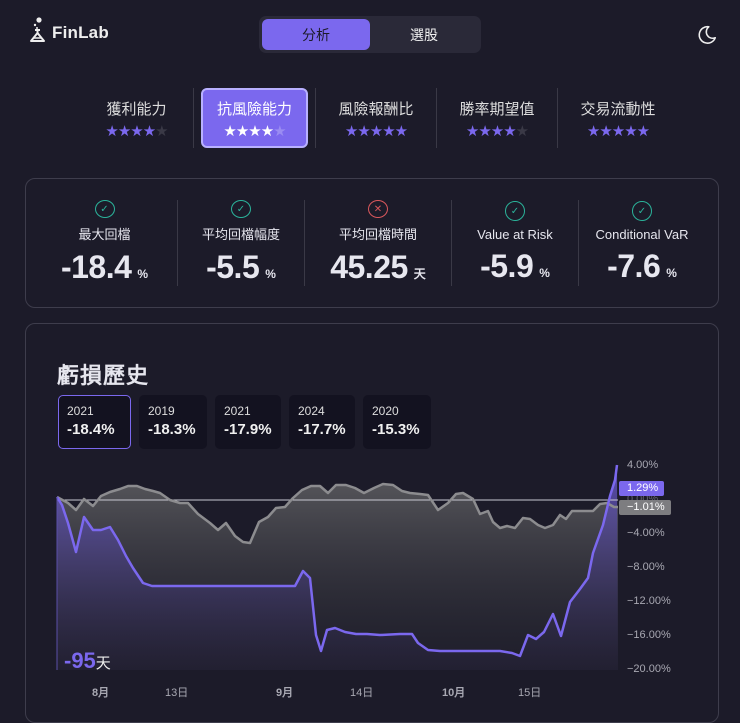 The image size is (740, 723). I want to click on drawdown-period-card: 2021 -17.9%, so click(248, 422).